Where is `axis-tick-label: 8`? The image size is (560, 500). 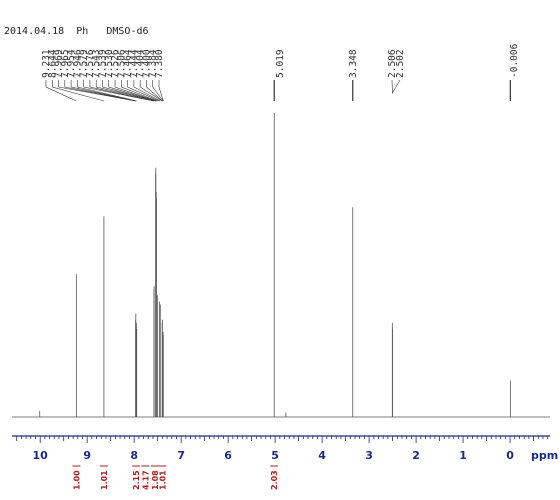
axis-tick-label: 8 is located at coordinates (134, 455).